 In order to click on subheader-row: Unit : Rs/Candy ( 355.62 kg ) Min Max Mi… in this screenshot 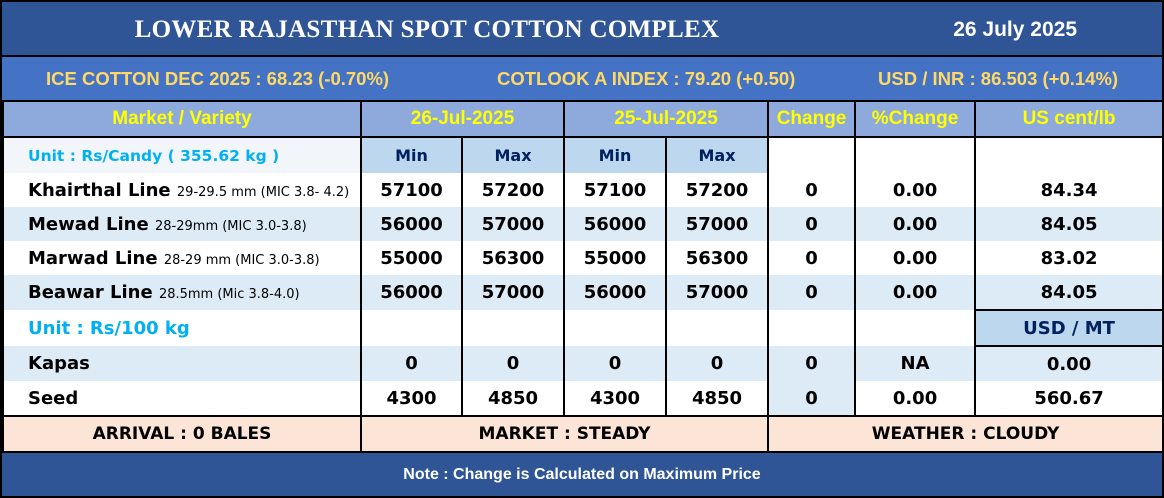, I will do `click(583, 155)`.